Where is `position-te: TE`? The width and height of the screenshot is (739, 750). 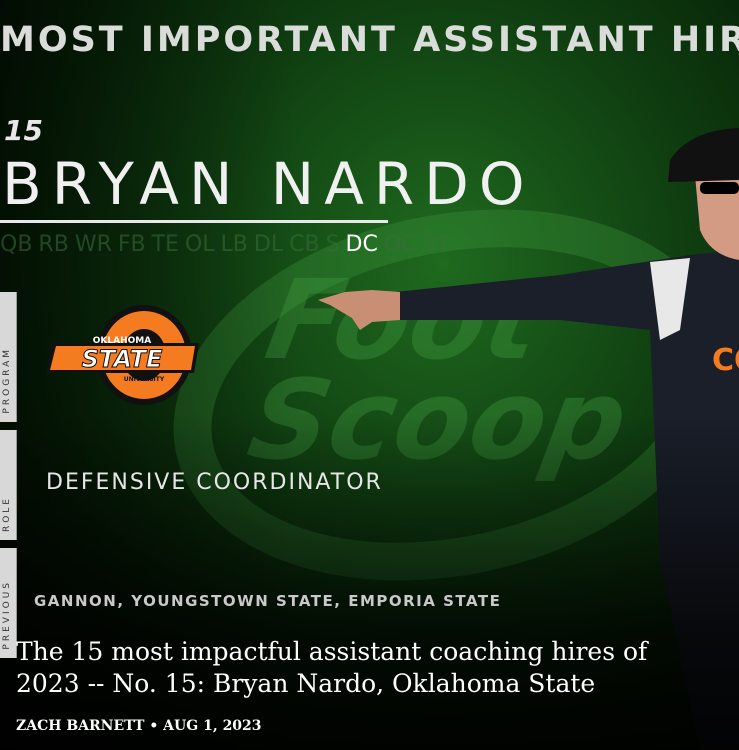
position-te: TE is located at coordinates (165, 244).